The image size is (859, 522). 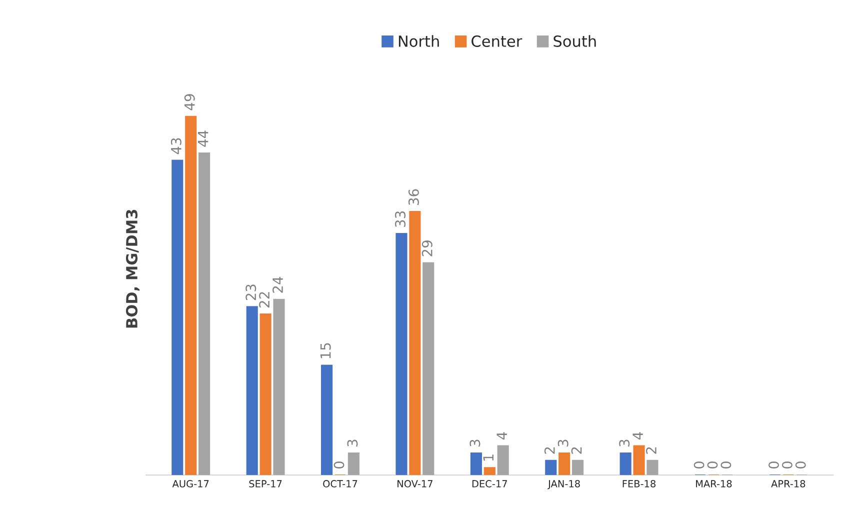 I want to click on data-label: 49, so click(x=189, y=102).